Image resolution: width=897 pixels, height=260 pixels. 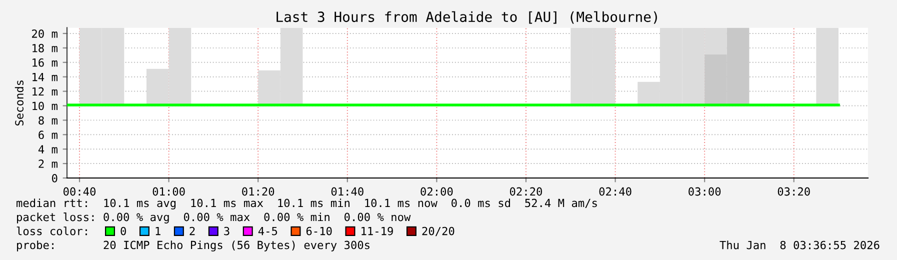 What do you see at coordinates (45, 106) in the screenshot?
I see `y-tick-label: 10 m` at bounding box center [45, 106].